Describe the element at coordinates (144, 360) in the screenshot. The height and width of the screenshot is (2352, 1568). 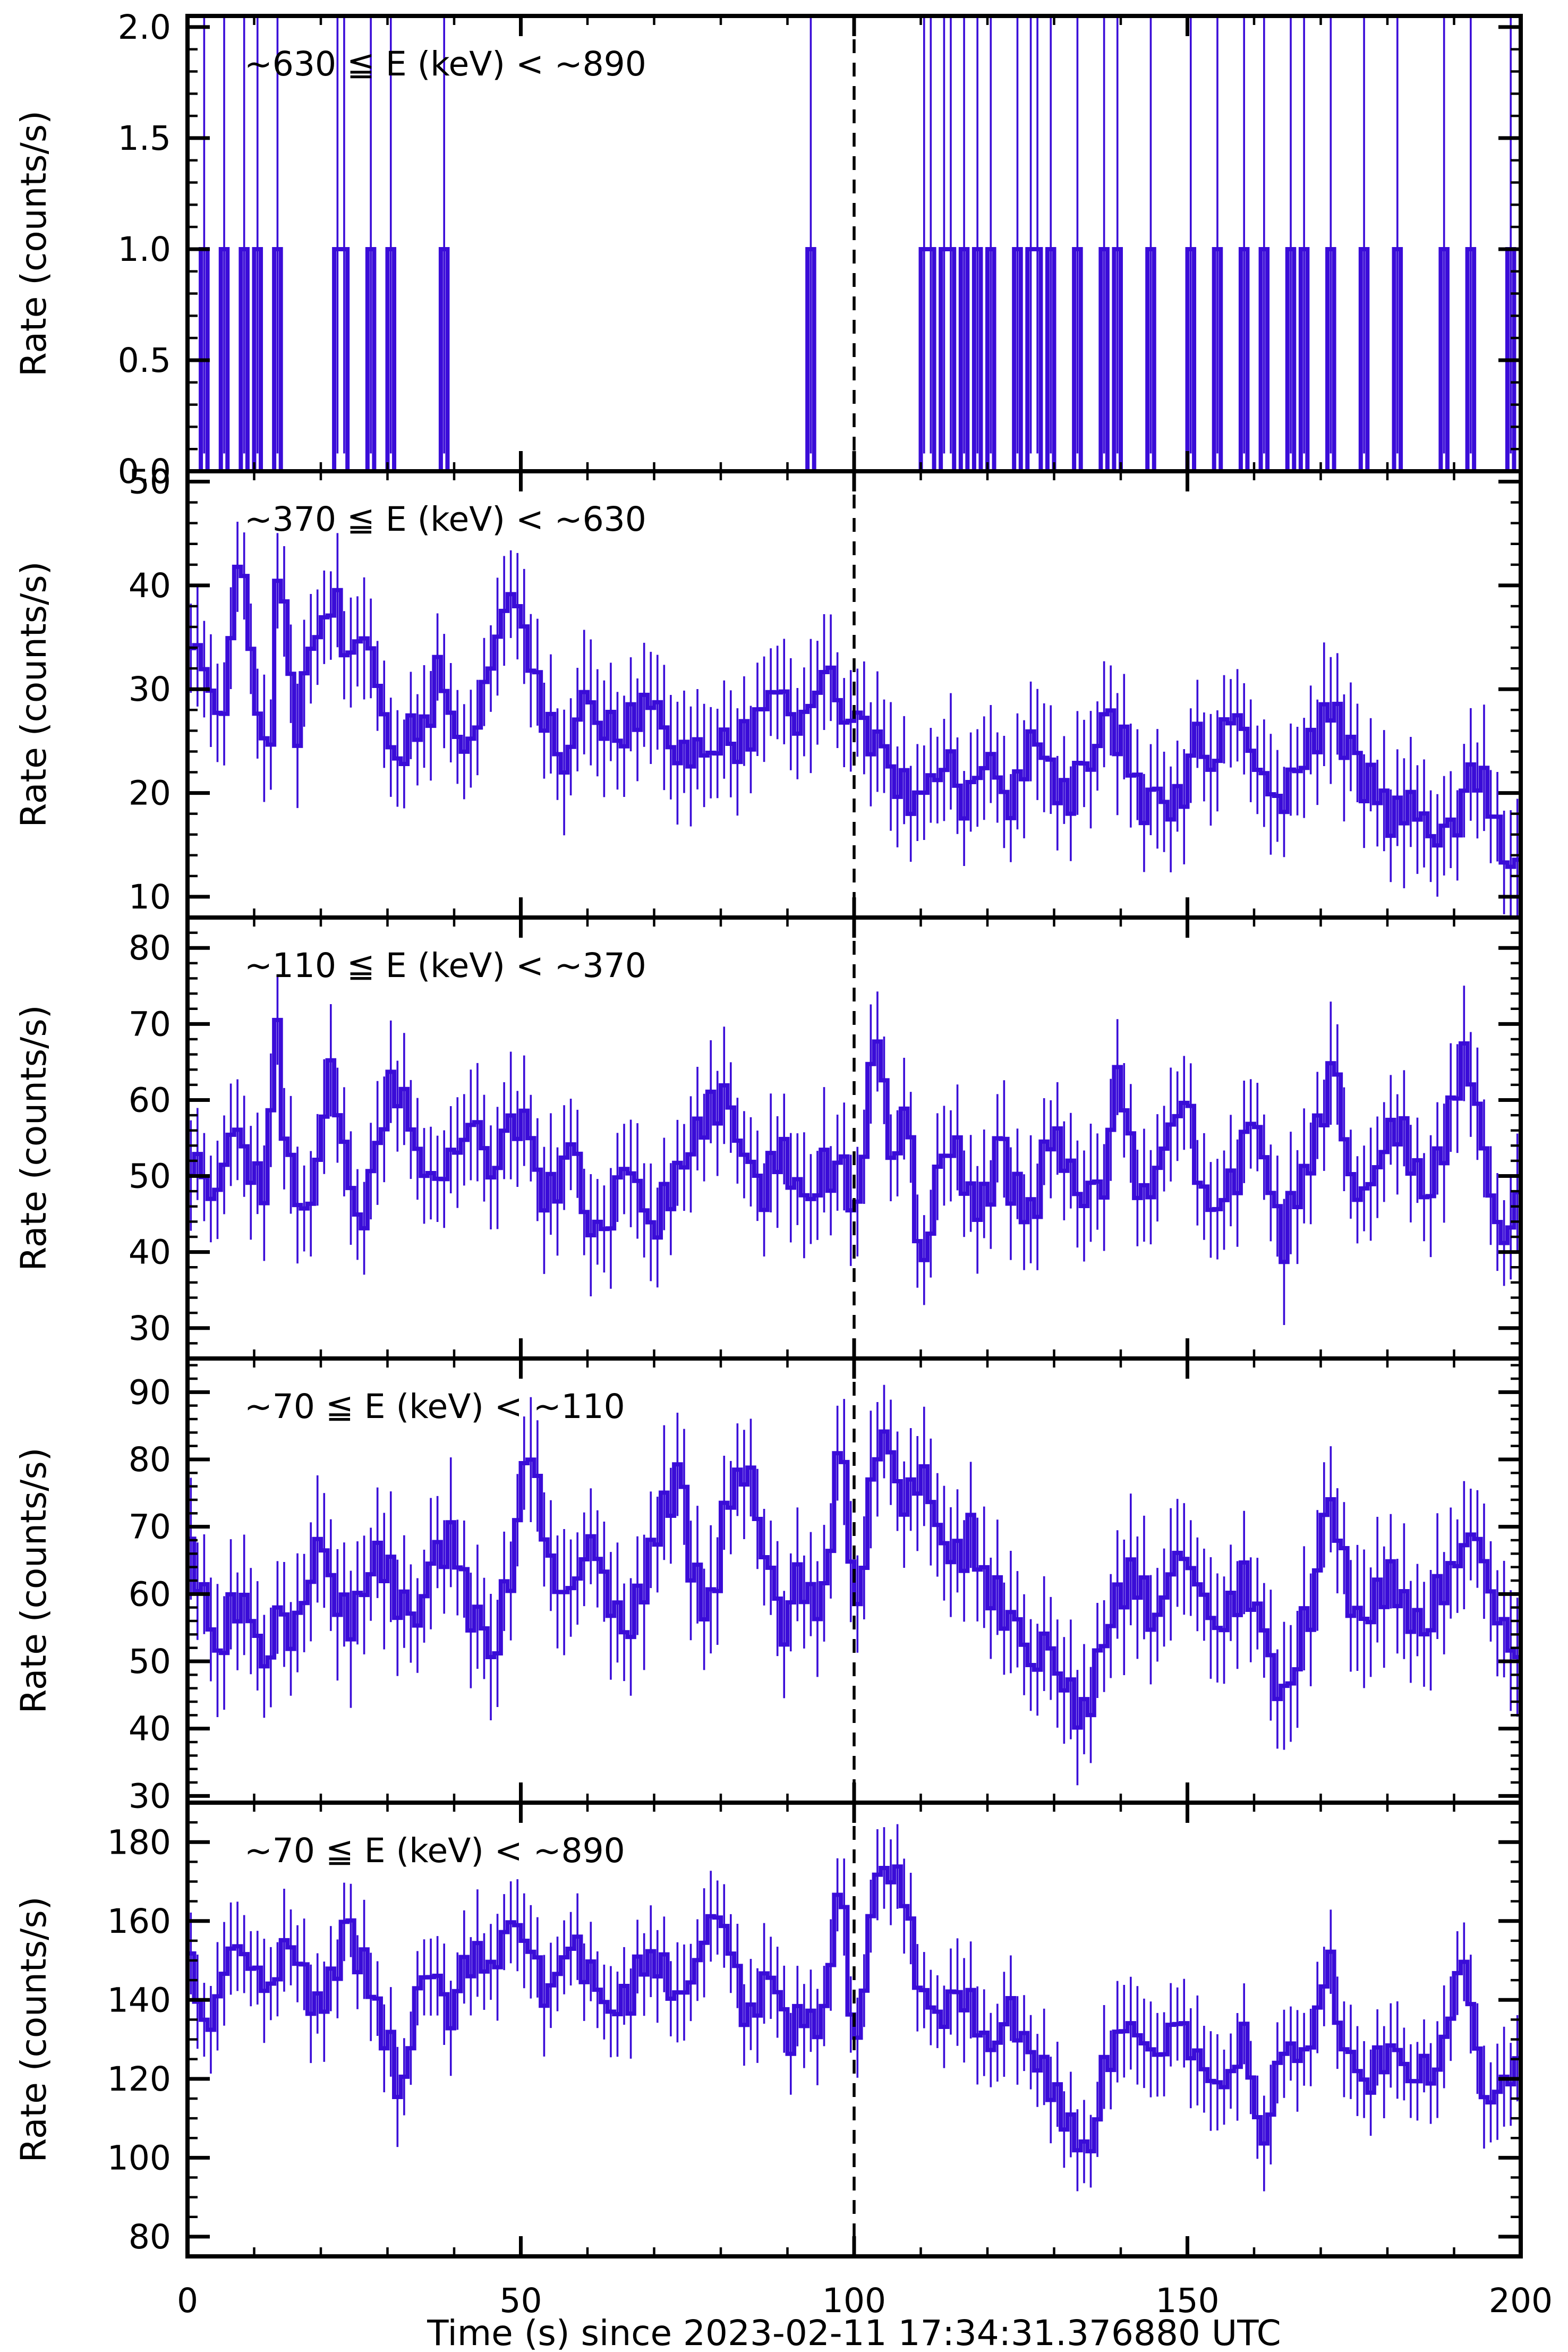
I see `y-tick-label: 0.5` at that location.